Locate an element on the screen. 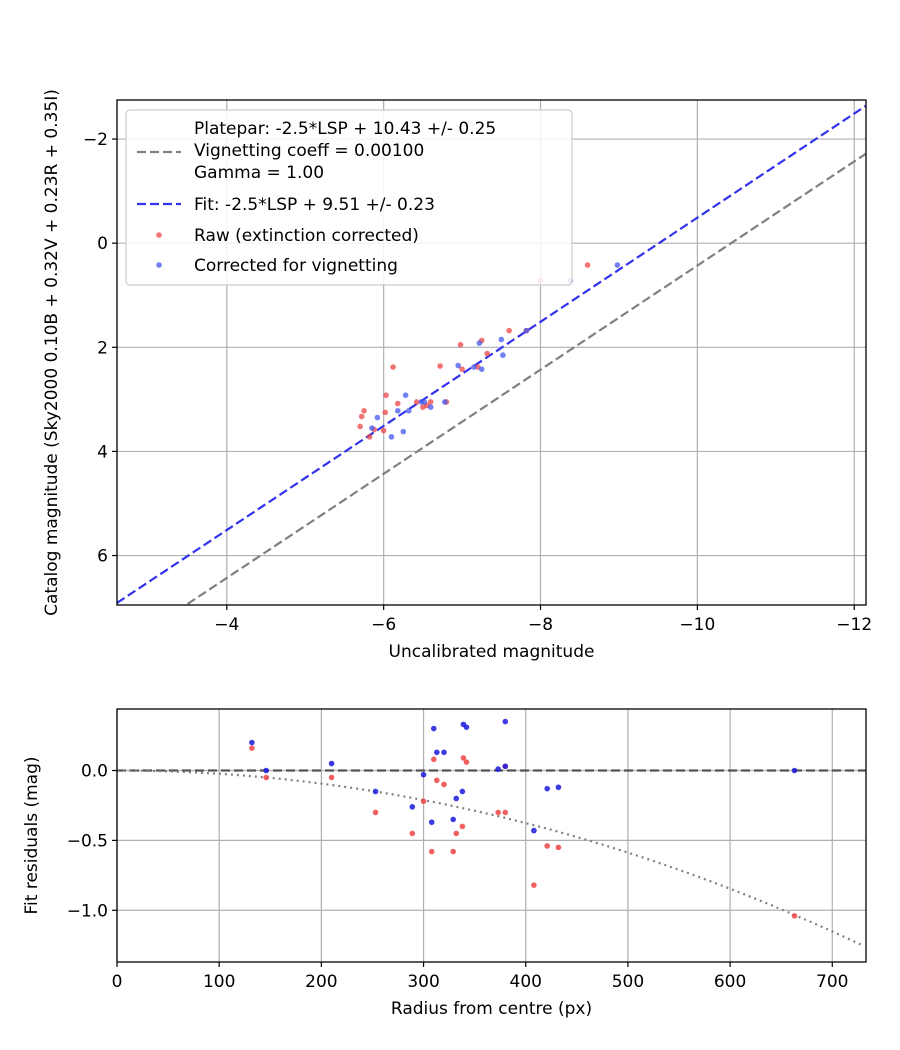  y-tick-label: 2 is located at coordinates (102, 348).